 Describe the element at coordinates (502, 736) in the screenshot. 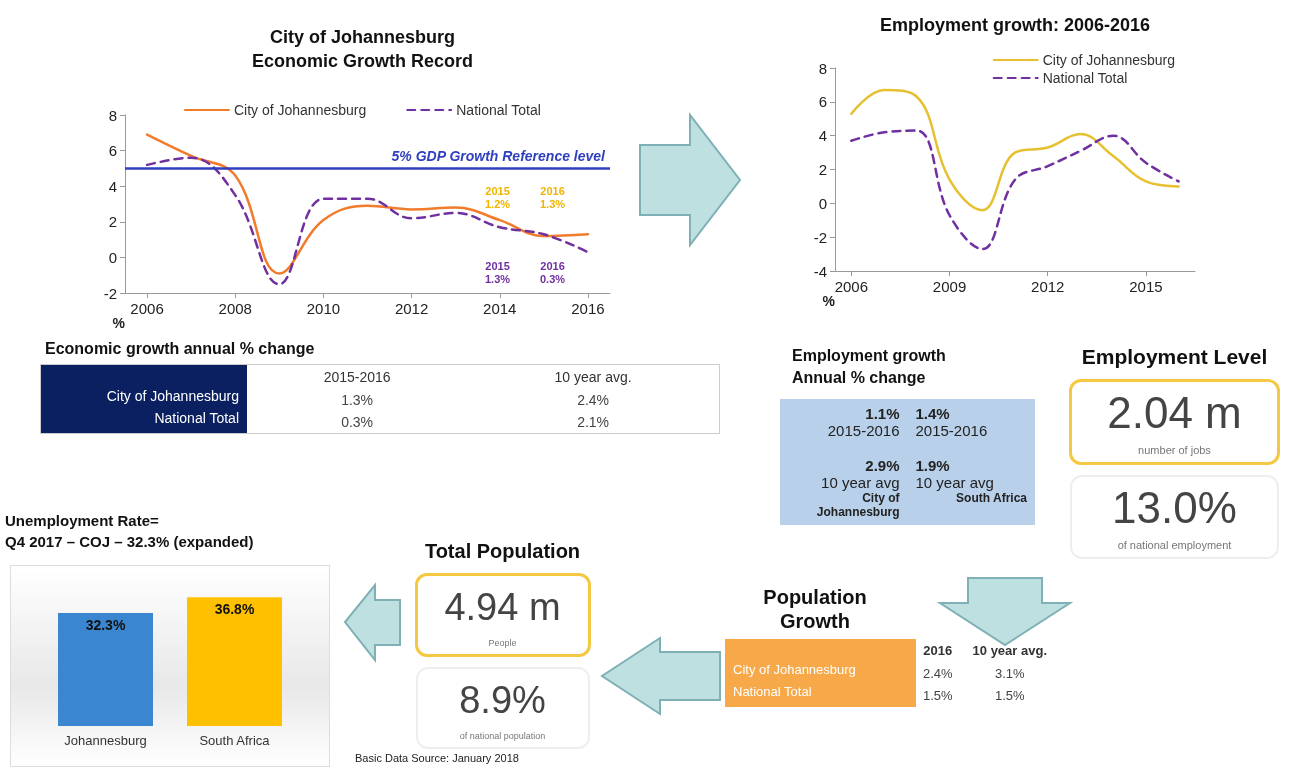

I see `text: of national population` at that location.